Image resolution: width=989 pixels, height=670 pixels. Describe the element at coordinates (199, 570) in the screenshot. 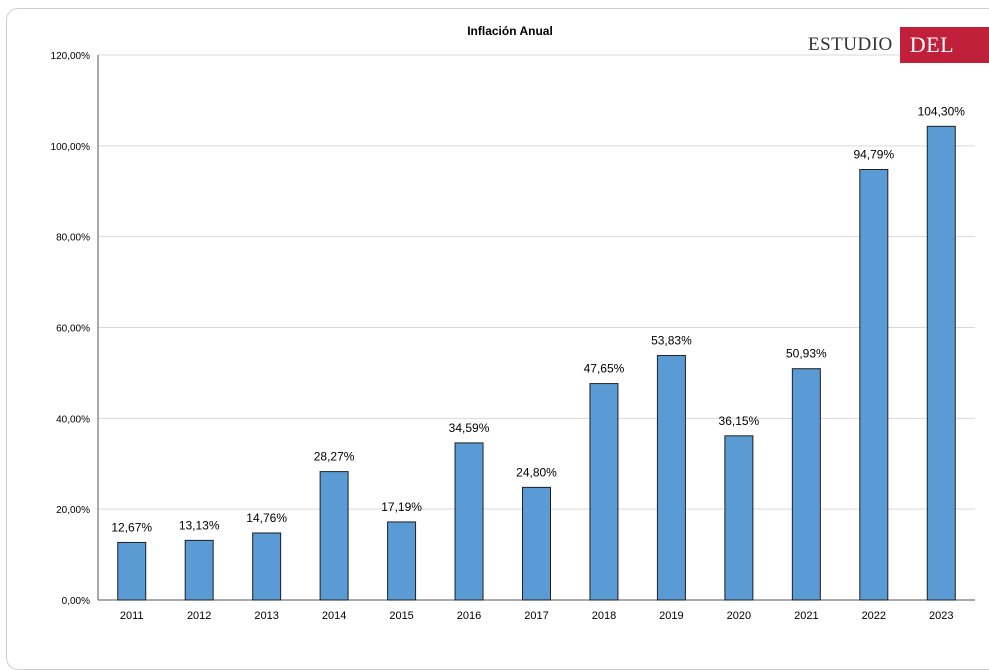

I see `bar-2012` at that location.